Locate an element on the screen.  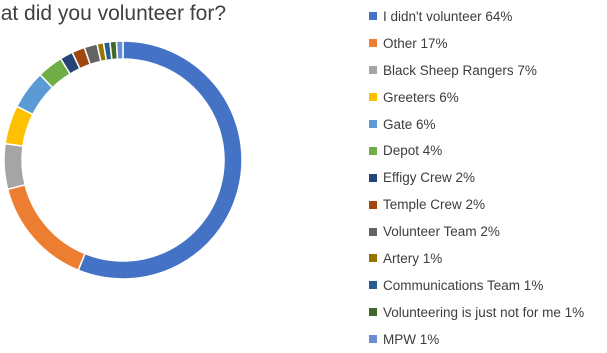
legend-item: Gate 6% is located at coordinates (487, 124).